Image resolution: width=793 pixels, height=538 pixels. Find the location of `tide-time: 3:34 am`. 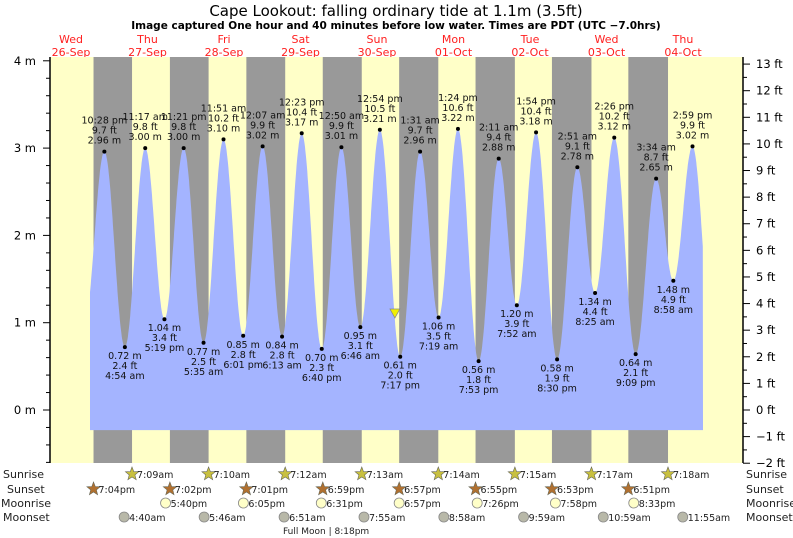

tide-time: 3:34 am is located at coordinates (655, 148).